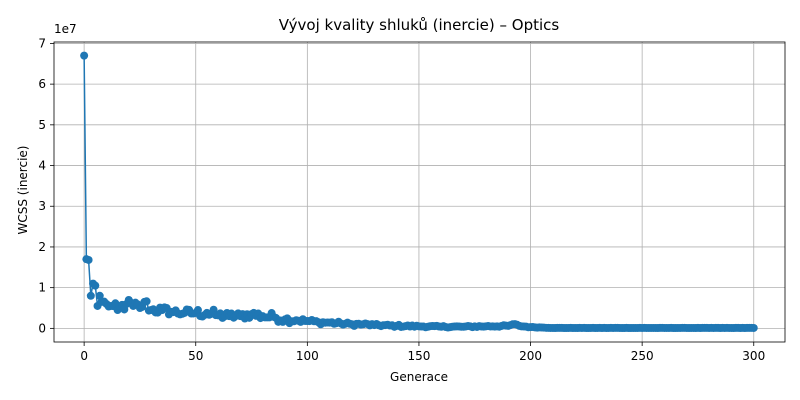 The width and height of the screenshot is (800, 400). What do you see at coordinates (42, 166) in the screenshot?
I see `y-tick-label: 4` at bounding box center [42, 166].